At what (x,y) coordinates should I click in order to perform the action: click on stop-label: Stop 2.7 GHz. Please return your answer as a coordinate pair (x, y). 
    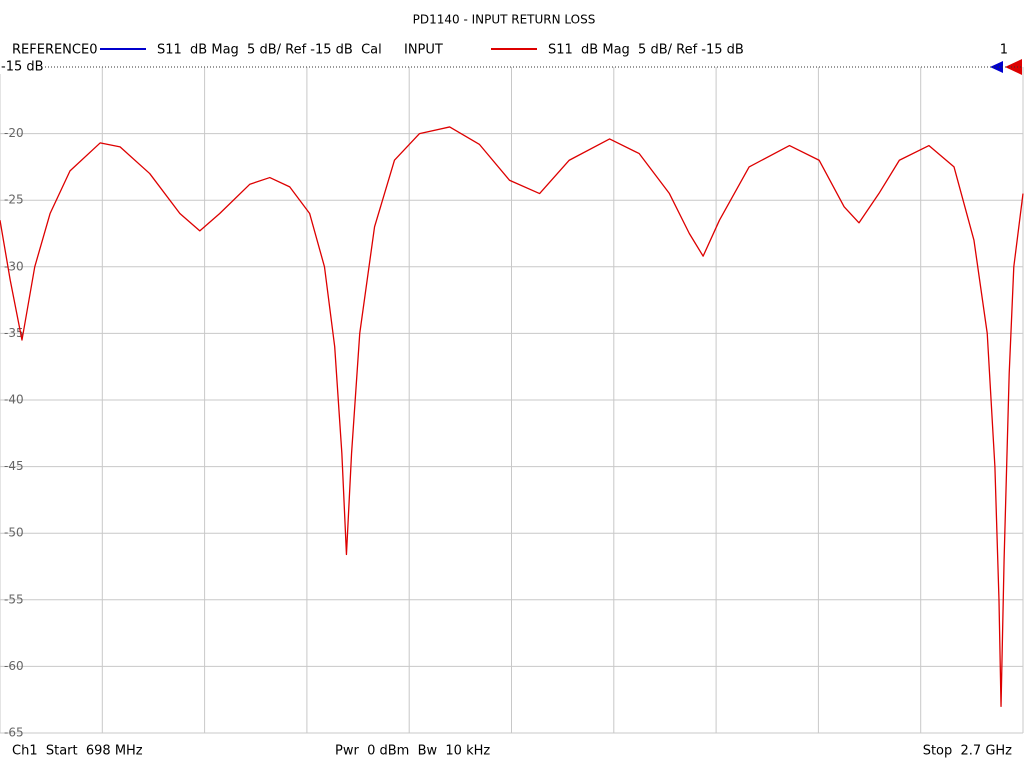
    Looking at the image, I should click on (967, 751).